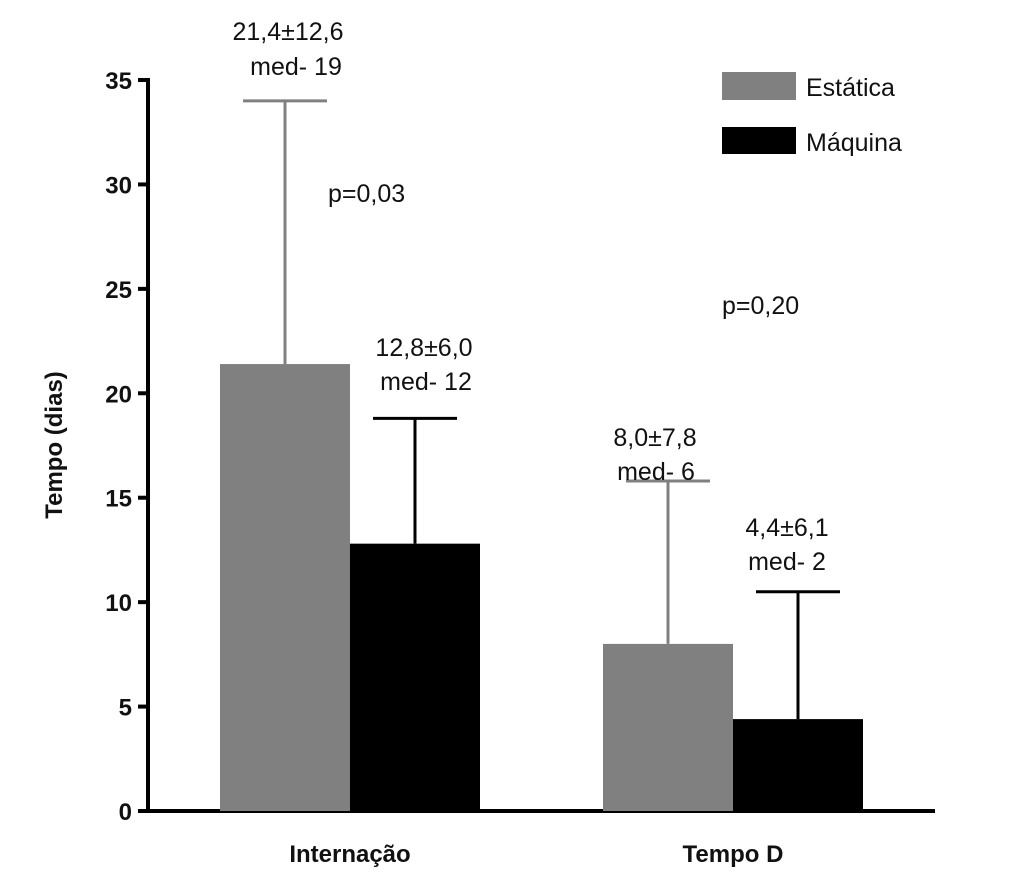 This screenshot has width=1024, height=894. What do you see at coordinates (854, 143) in the screenshot?
I see `legend-label-maquina: Máquina` at bounding box center [854, 143].